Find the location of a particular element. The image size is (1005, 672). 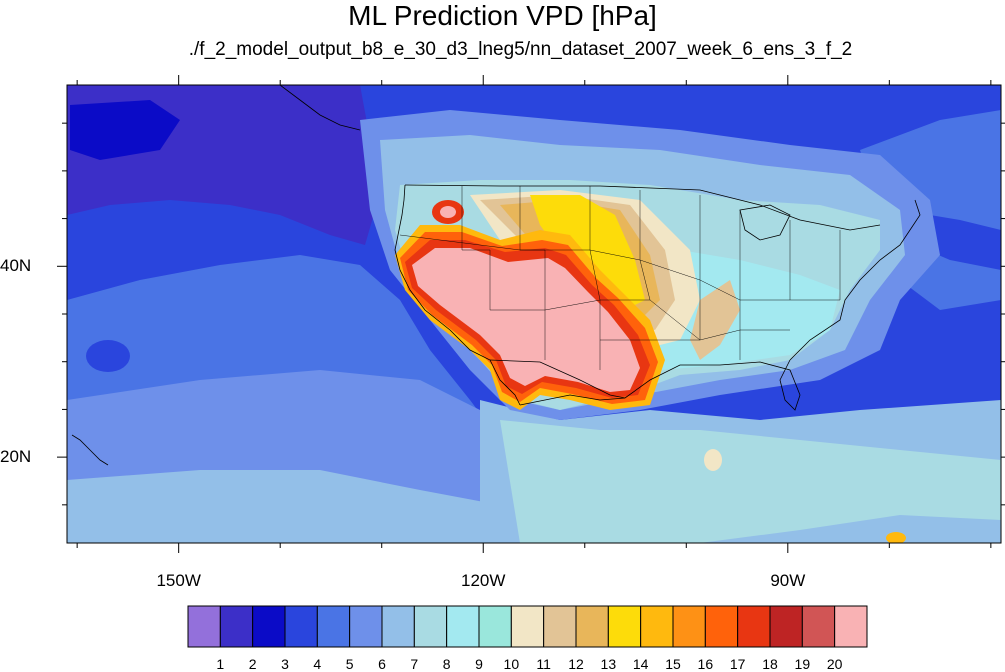

colorbar-label: 10 is located at coordinates (511, 664).